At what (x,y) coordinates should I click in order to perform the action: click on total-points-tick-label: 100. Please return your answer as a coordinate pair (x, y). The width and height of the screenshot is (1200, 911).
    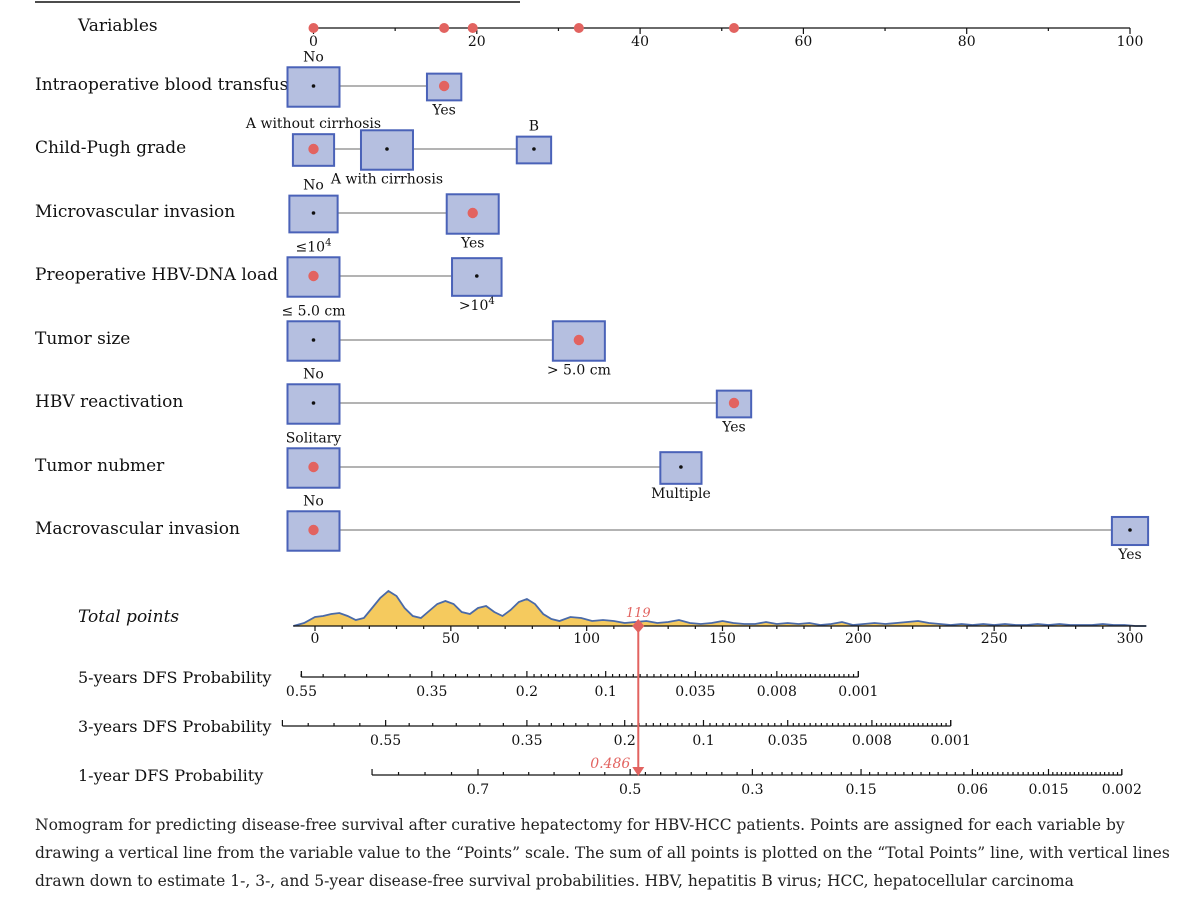
    Looking at the image, I should click on (586, 639).